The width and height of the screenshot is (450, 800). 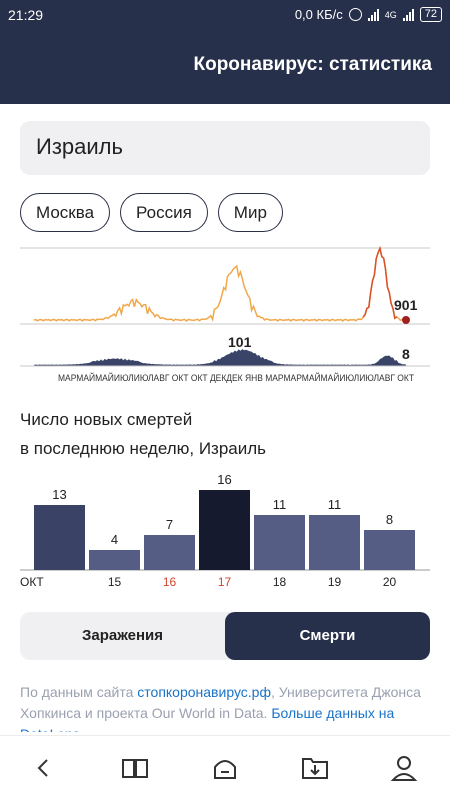 I want to click on bar-tick-label: 19, so click(x=335, y=582).